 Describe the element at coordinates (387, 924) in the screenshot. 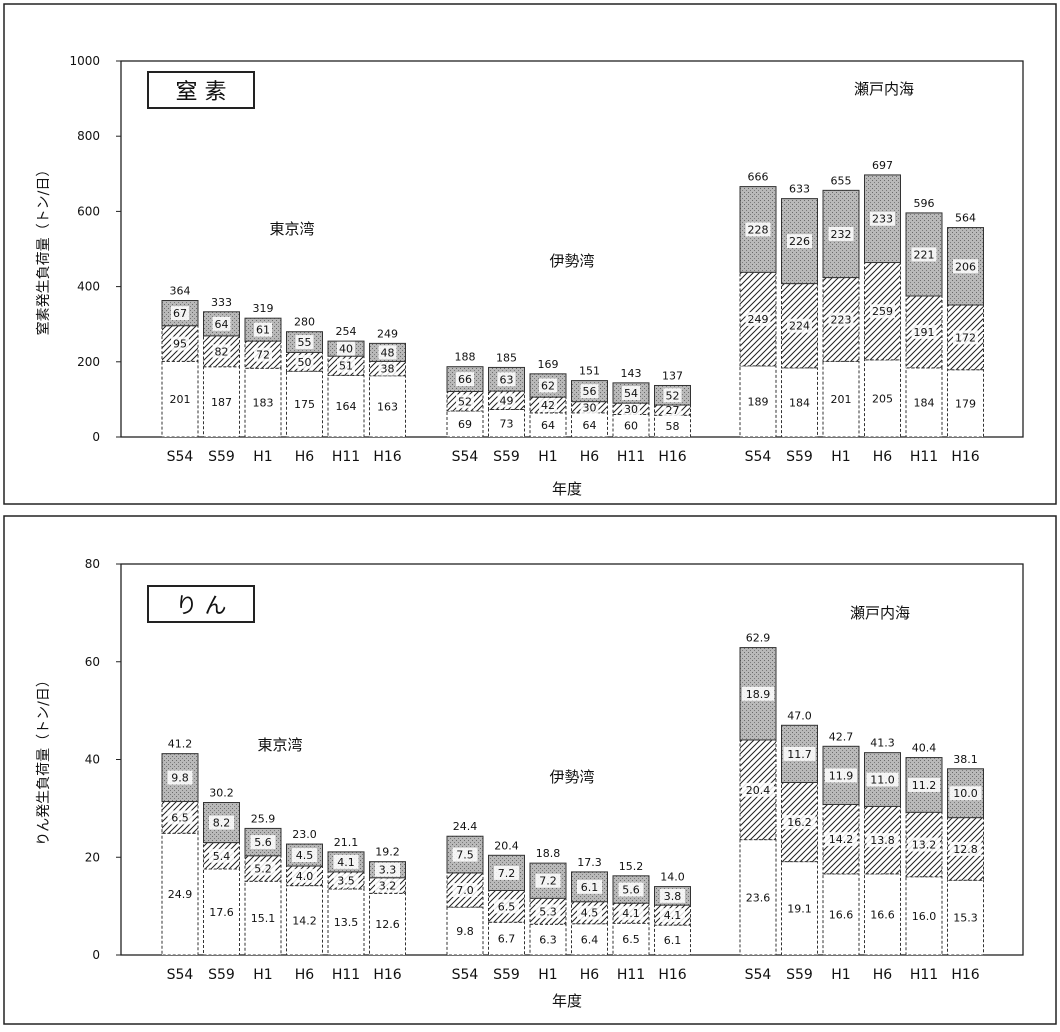

I see `data-label: 12.6` at that location.